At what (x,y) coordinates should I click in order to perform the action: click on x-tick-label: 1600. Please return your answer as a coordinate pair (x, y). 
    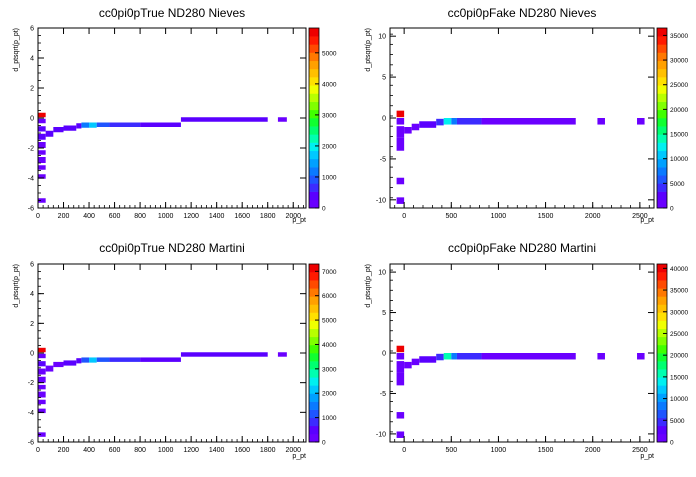
    Looking at the image, I should click on (242, 216).